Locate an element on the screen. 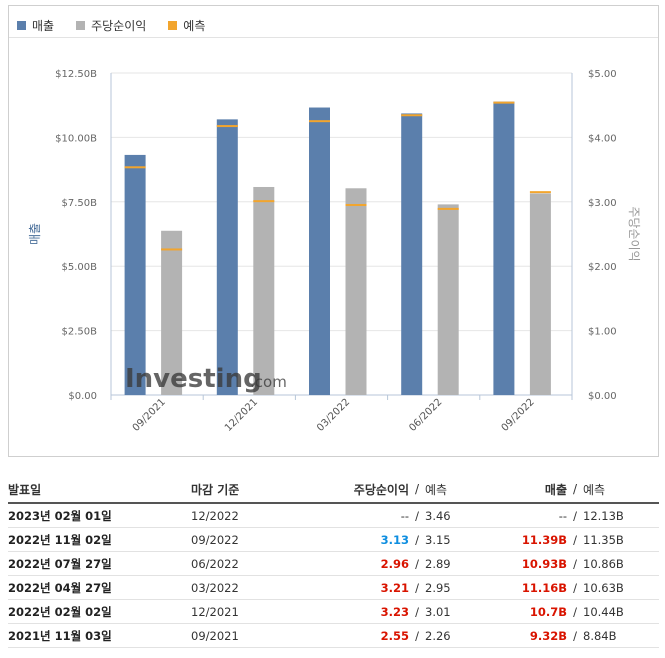  legend-item-revenue: 매출 is located at coordinates (35, 25).